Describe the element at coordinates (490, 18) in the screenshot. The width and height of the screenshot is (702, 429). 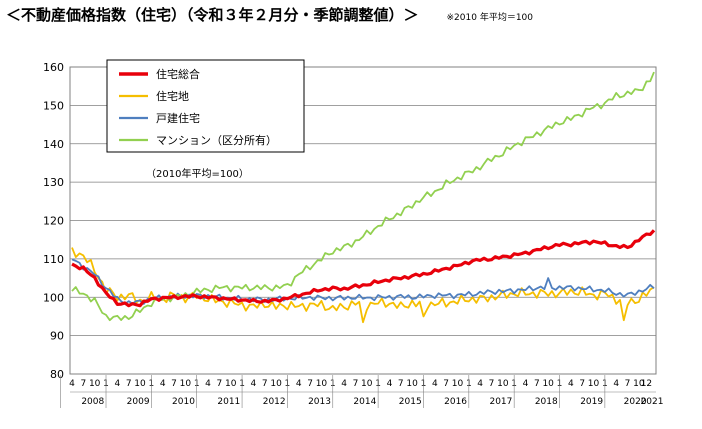
I see `chart-note: ※2010 年平均＝100` at that location.